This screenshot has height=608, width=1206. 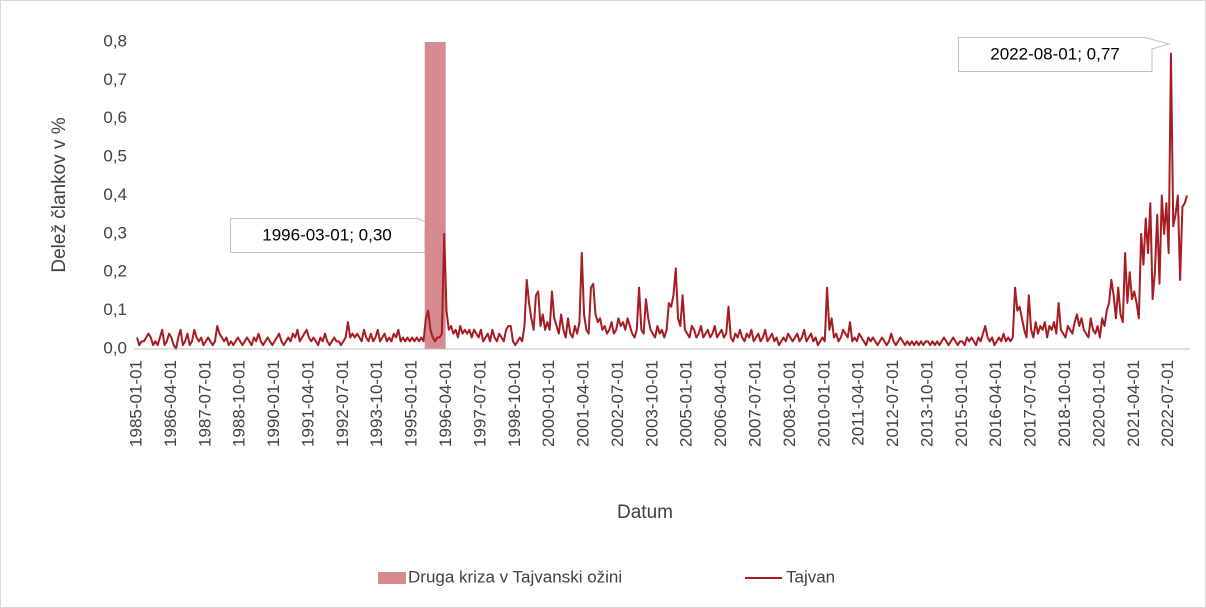 I want to click on x-tick-label: 2012-07-01, so click(x=892, y=403).